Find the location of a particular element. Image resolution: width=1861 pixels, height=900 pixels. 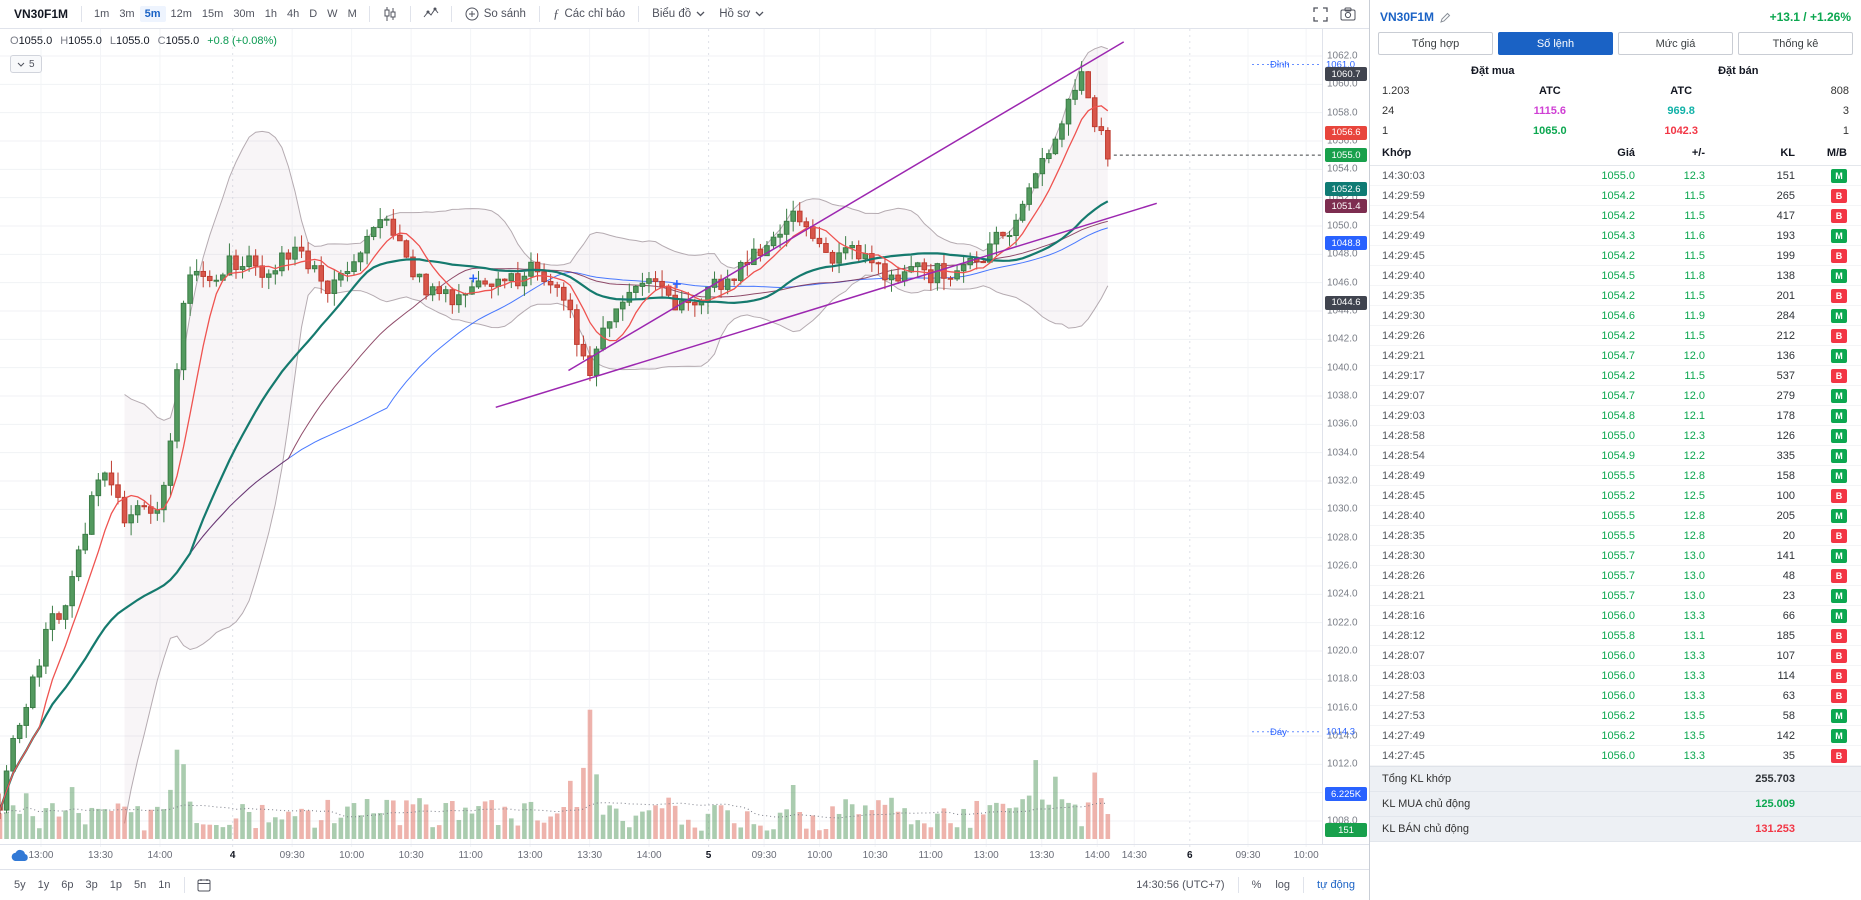

tab-số-lệnh: Số lệnh is located at coordinates (1555, 43).